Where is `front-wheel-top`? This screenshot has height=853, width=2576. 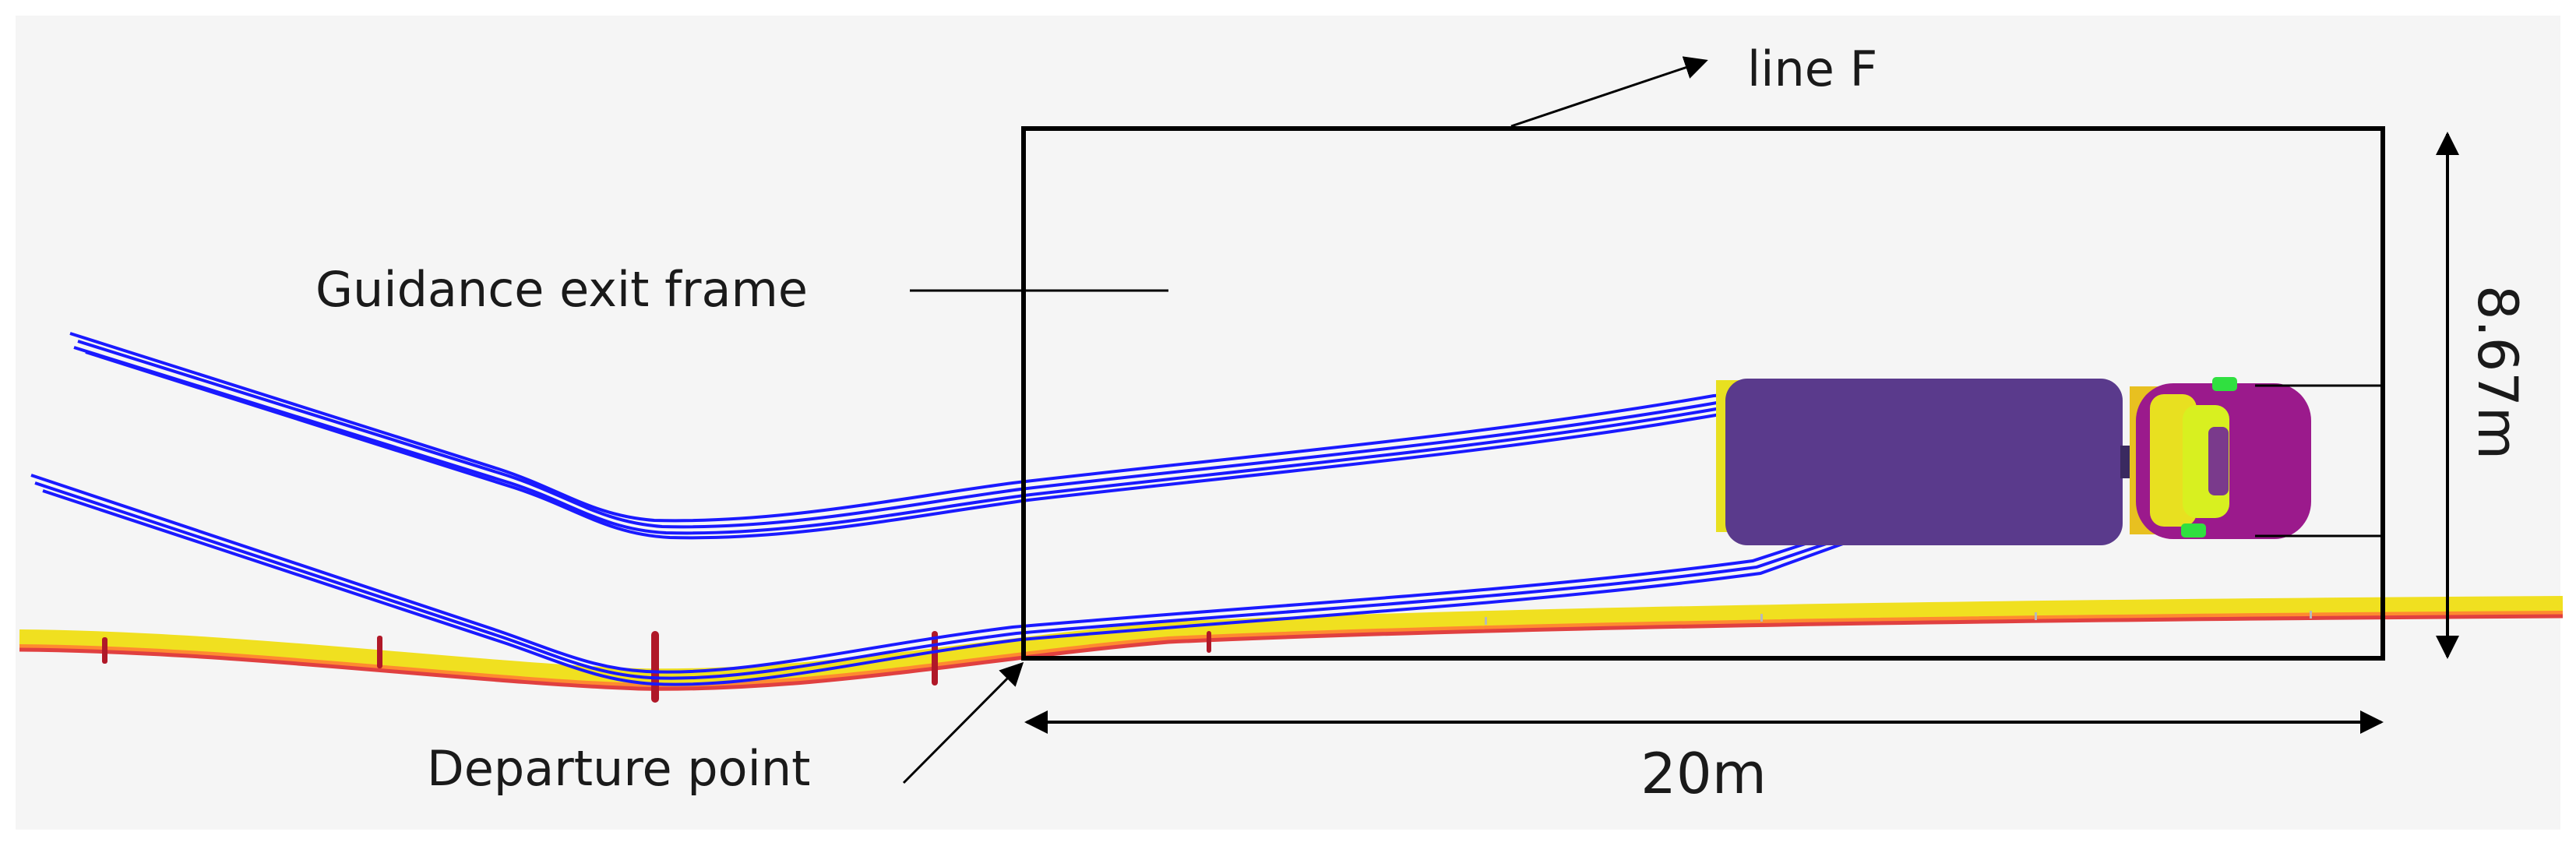 front-wheel-top is located at coordinates (2224, 384).